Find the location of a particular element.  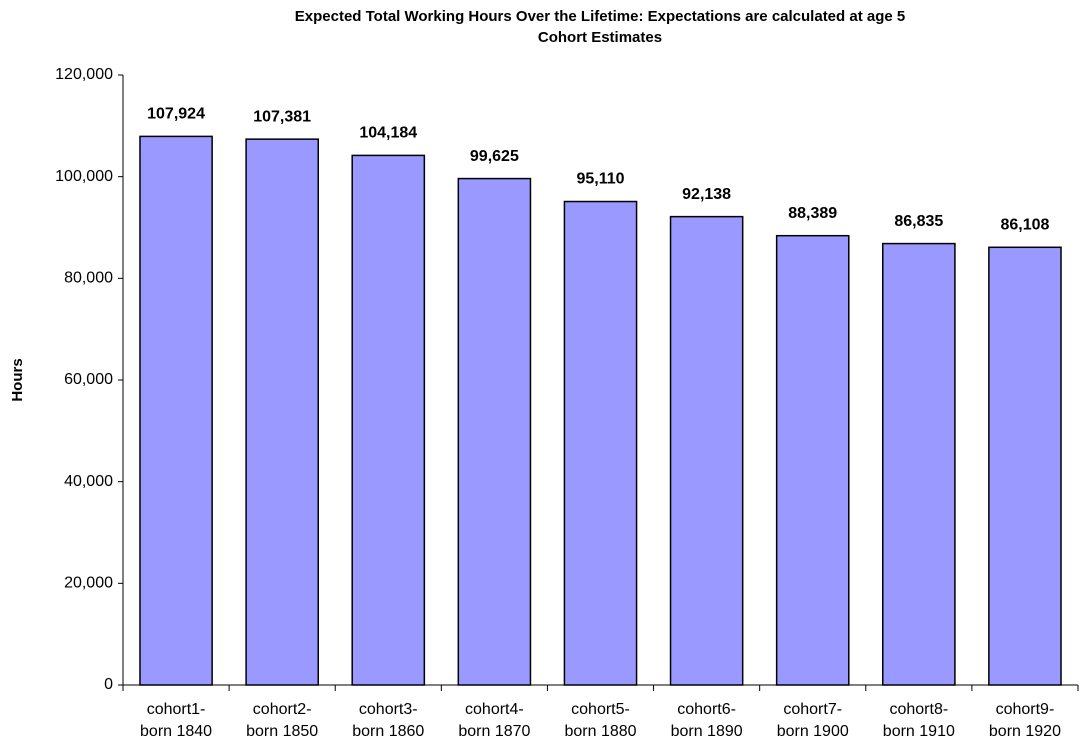

y-tick-label: 0 is located at coordinates (108, 684).